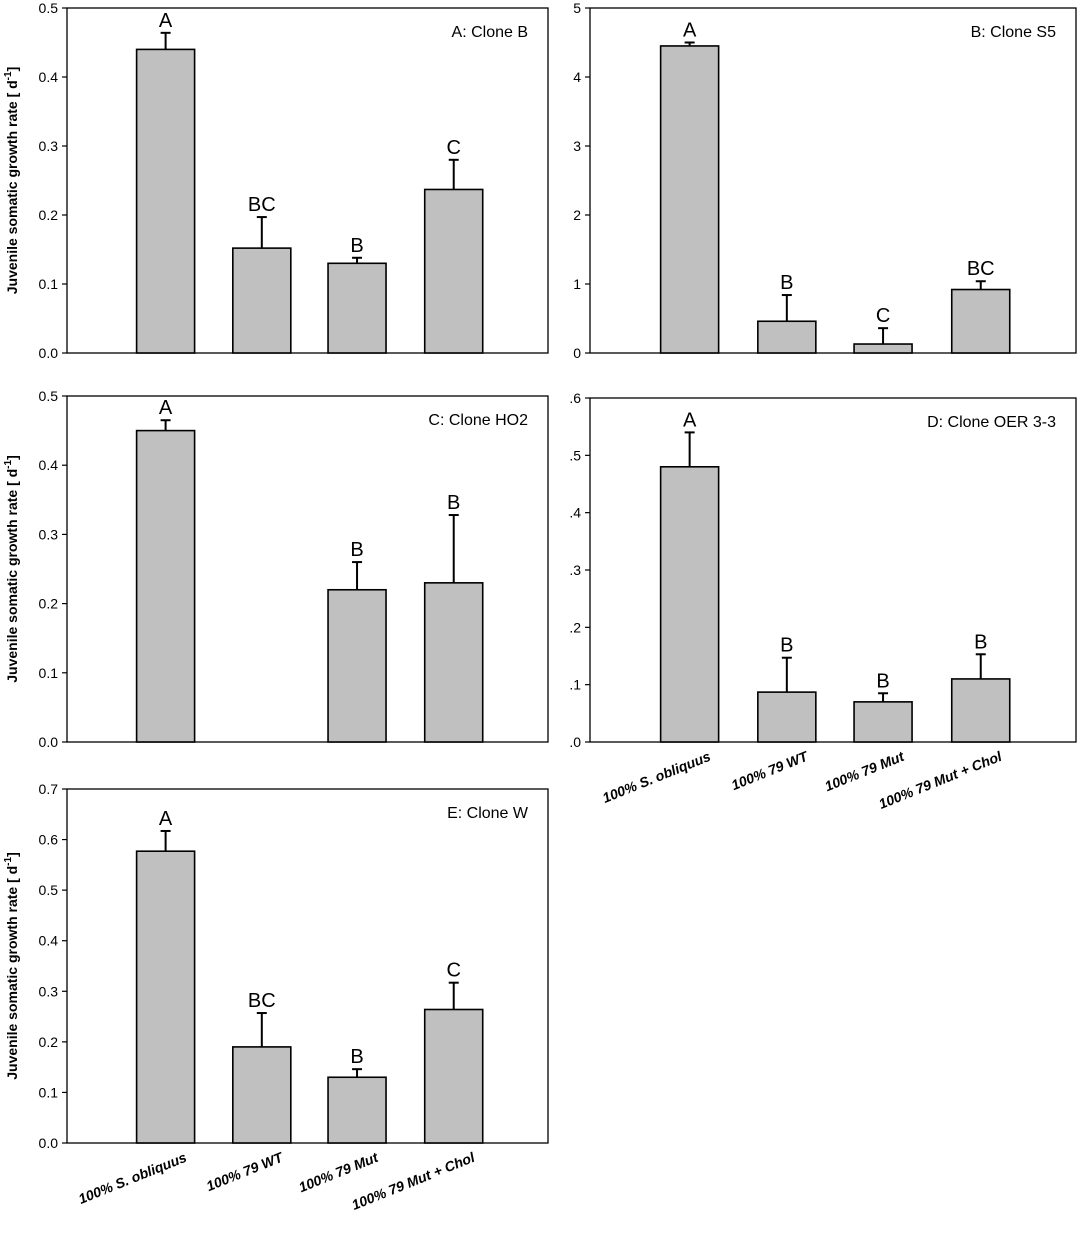  I want to click on y-tick-label: 2, so click(577, 215).